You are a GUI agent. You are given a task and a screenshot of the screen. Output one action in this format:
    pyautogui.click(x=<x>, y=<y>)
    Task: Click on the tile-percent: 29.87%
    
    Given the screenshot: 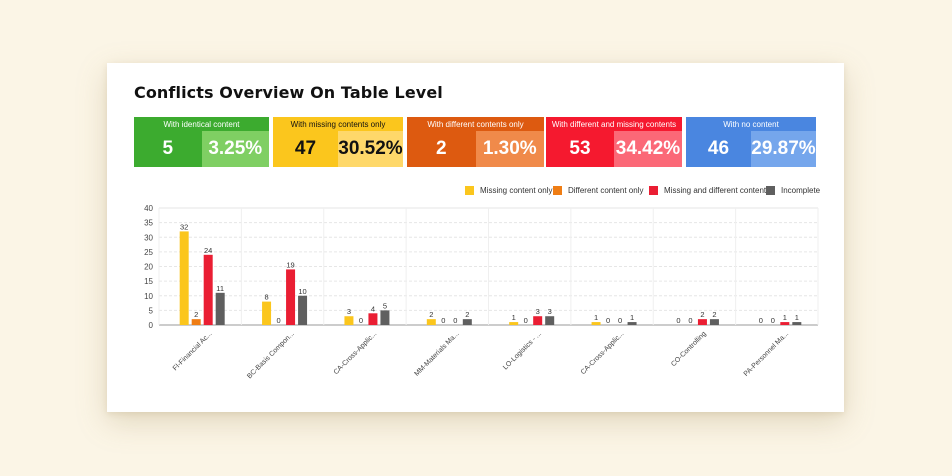 What is the action you would take?
    pyautogui.click(x=783, y=149)
    